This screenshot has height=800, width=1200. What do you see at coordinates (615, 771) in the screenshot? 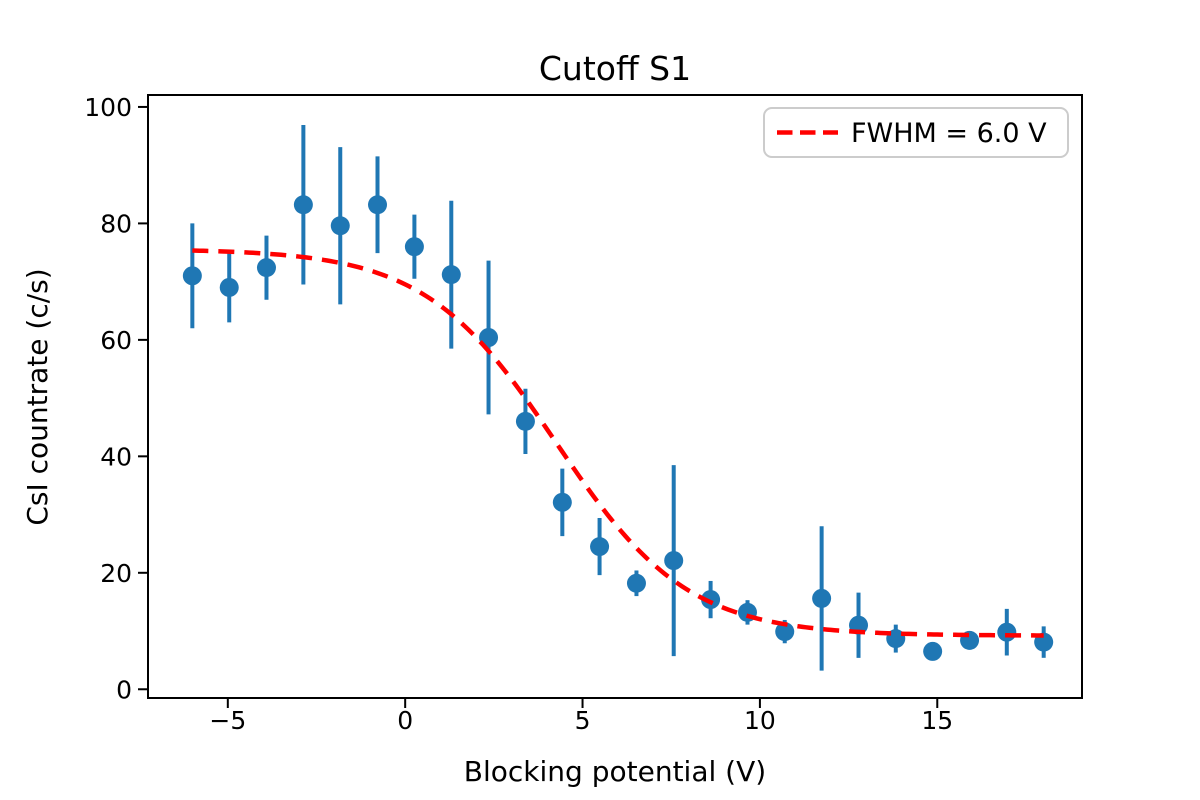
I see `x-axis-label: Blocking potential (V)` at bounding box center [615, 771].